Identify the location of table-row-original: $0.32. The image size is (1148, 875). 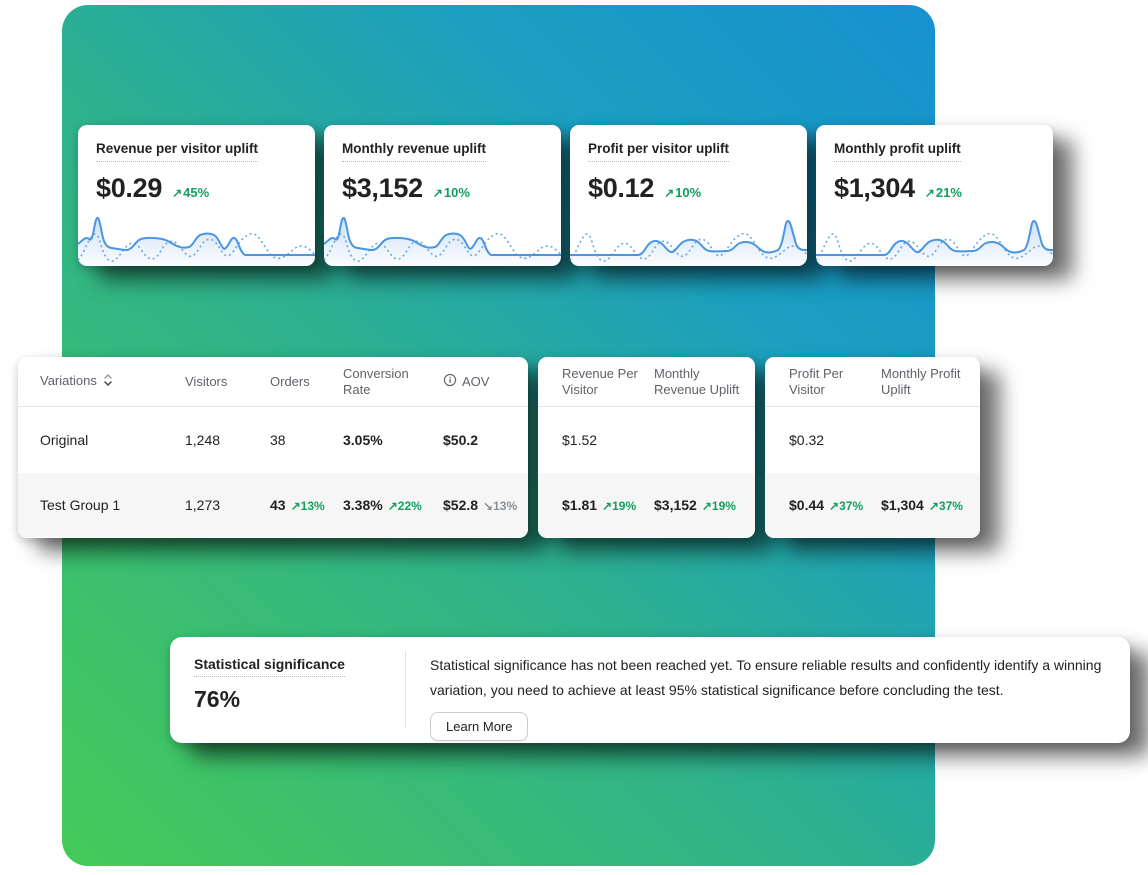
(872, 440).